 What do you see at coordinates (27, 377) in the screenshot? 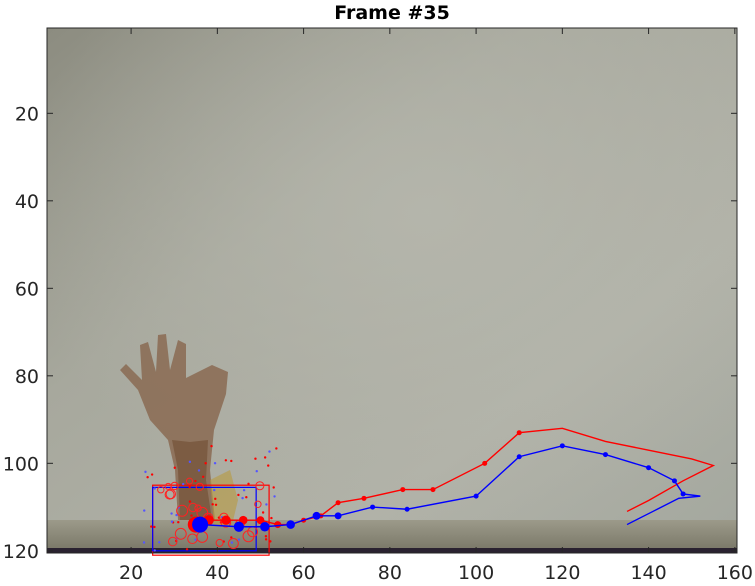
I see `y-tick-label: 80` at bounding box center [27, 377].